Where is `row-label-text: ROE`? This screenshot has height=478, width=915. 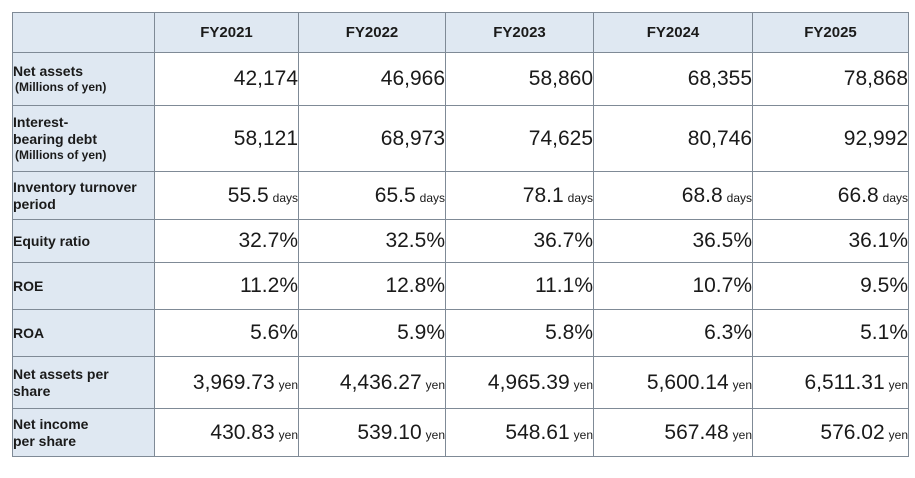
row-label-text: ROE is located at coordinates (28, 285).